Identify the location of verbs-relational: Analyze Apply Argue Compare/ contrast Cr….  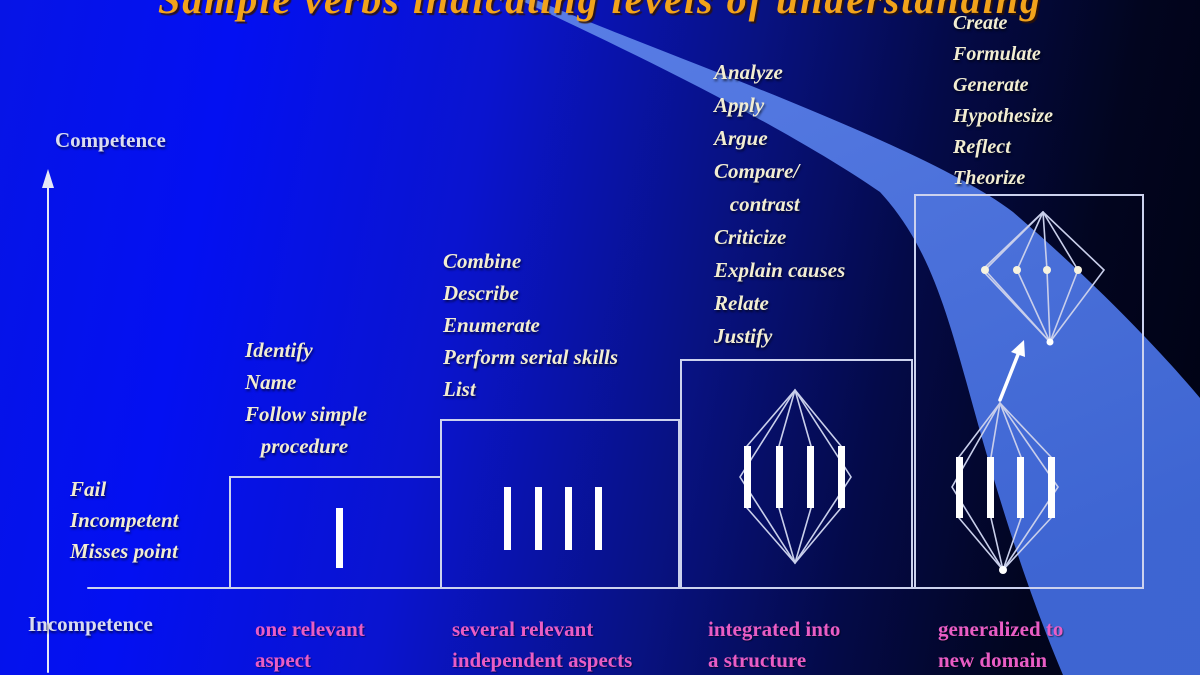
(780, 204).